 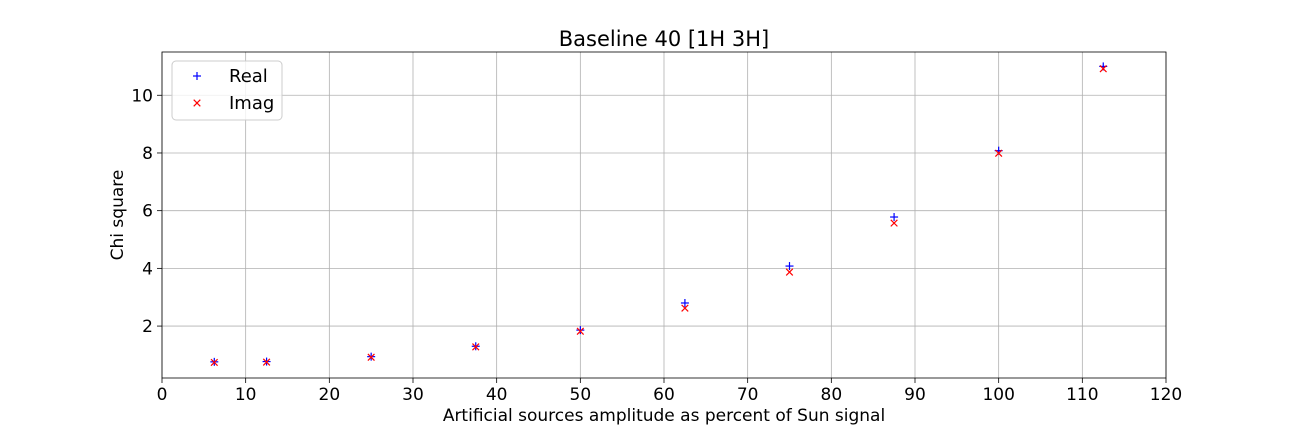 What do you see at coordinates (197, 103) in the screenshot?
I see `legend-marker-imag` at bounding box center [197, 103].